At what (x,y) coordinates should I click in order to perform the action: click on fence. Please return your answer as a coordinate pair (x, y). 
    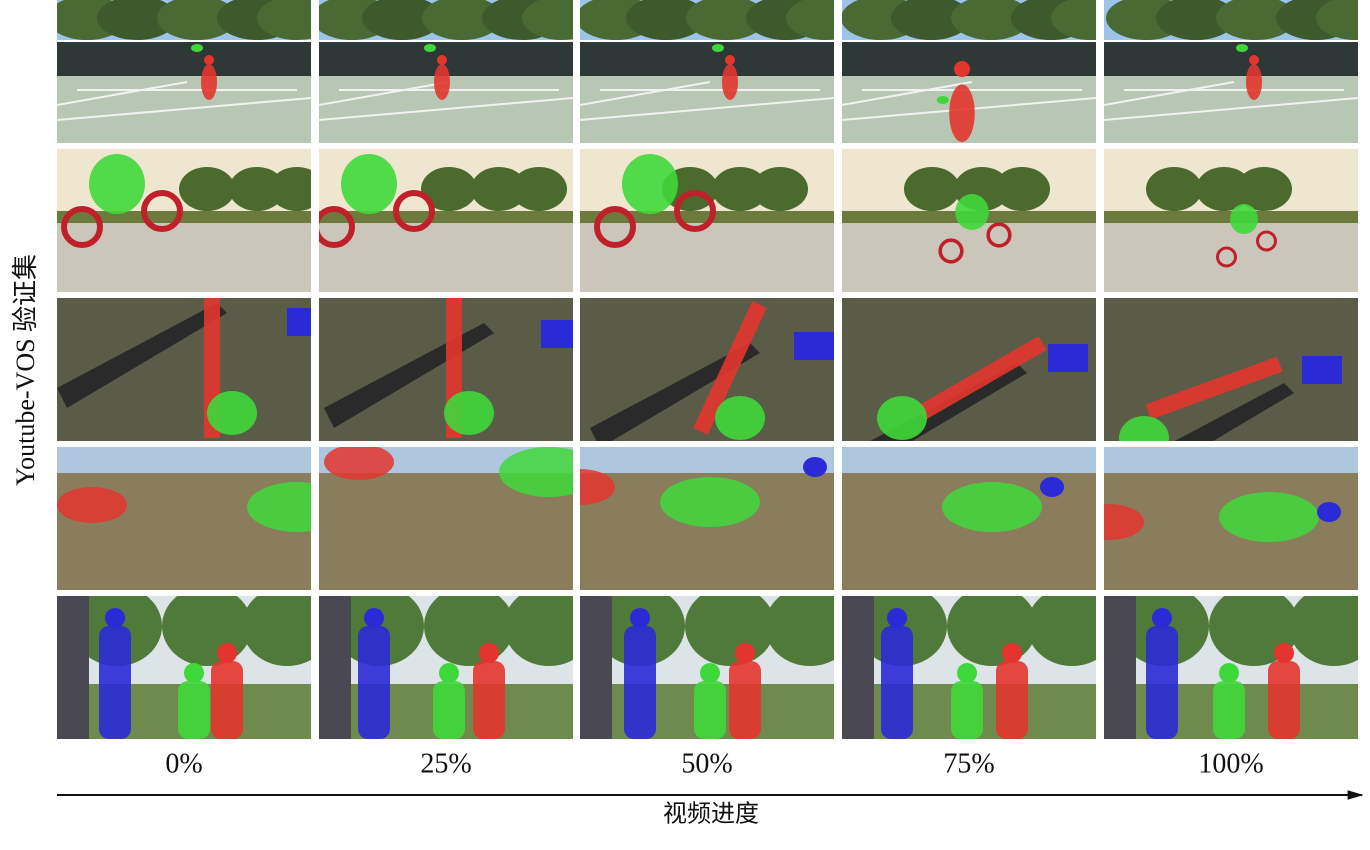
    Looking at the image, I should click on (707, 59).